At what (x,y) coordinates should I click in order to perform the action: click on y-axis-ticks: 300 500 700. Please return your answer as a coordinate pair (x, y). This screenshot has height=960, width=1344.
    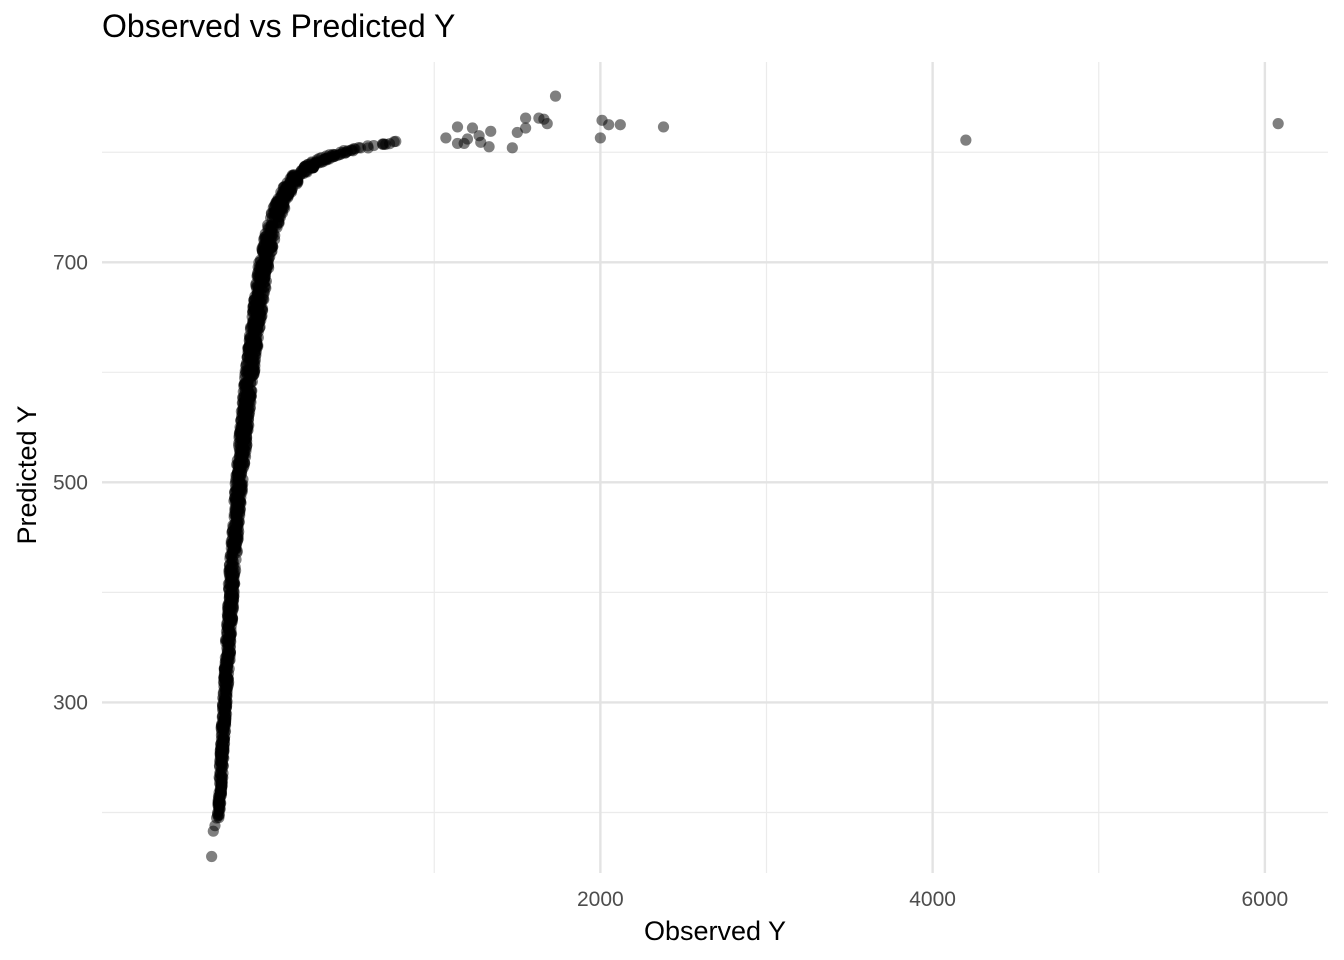
    Looking at the image, I should click on (70, 482).